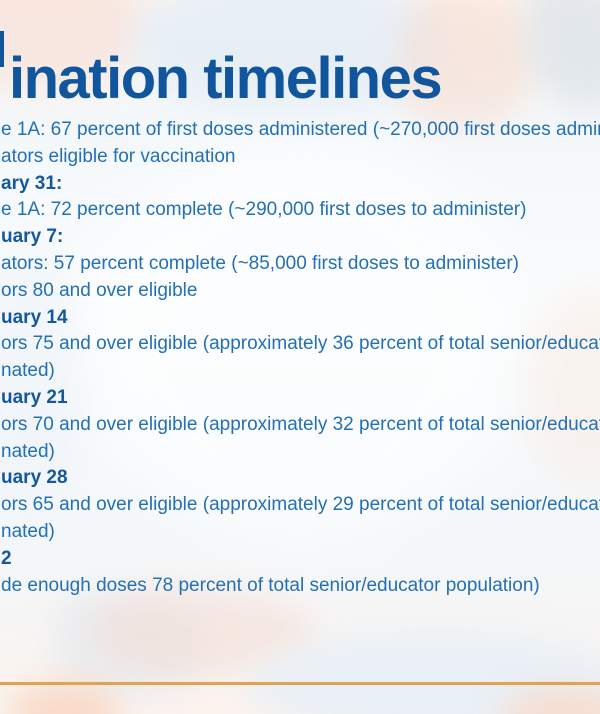 The image size is (600, 714). Describe the element at coordinates (2, 49) in the screenshot. I see `title-cut-letter-fragment` at that location.